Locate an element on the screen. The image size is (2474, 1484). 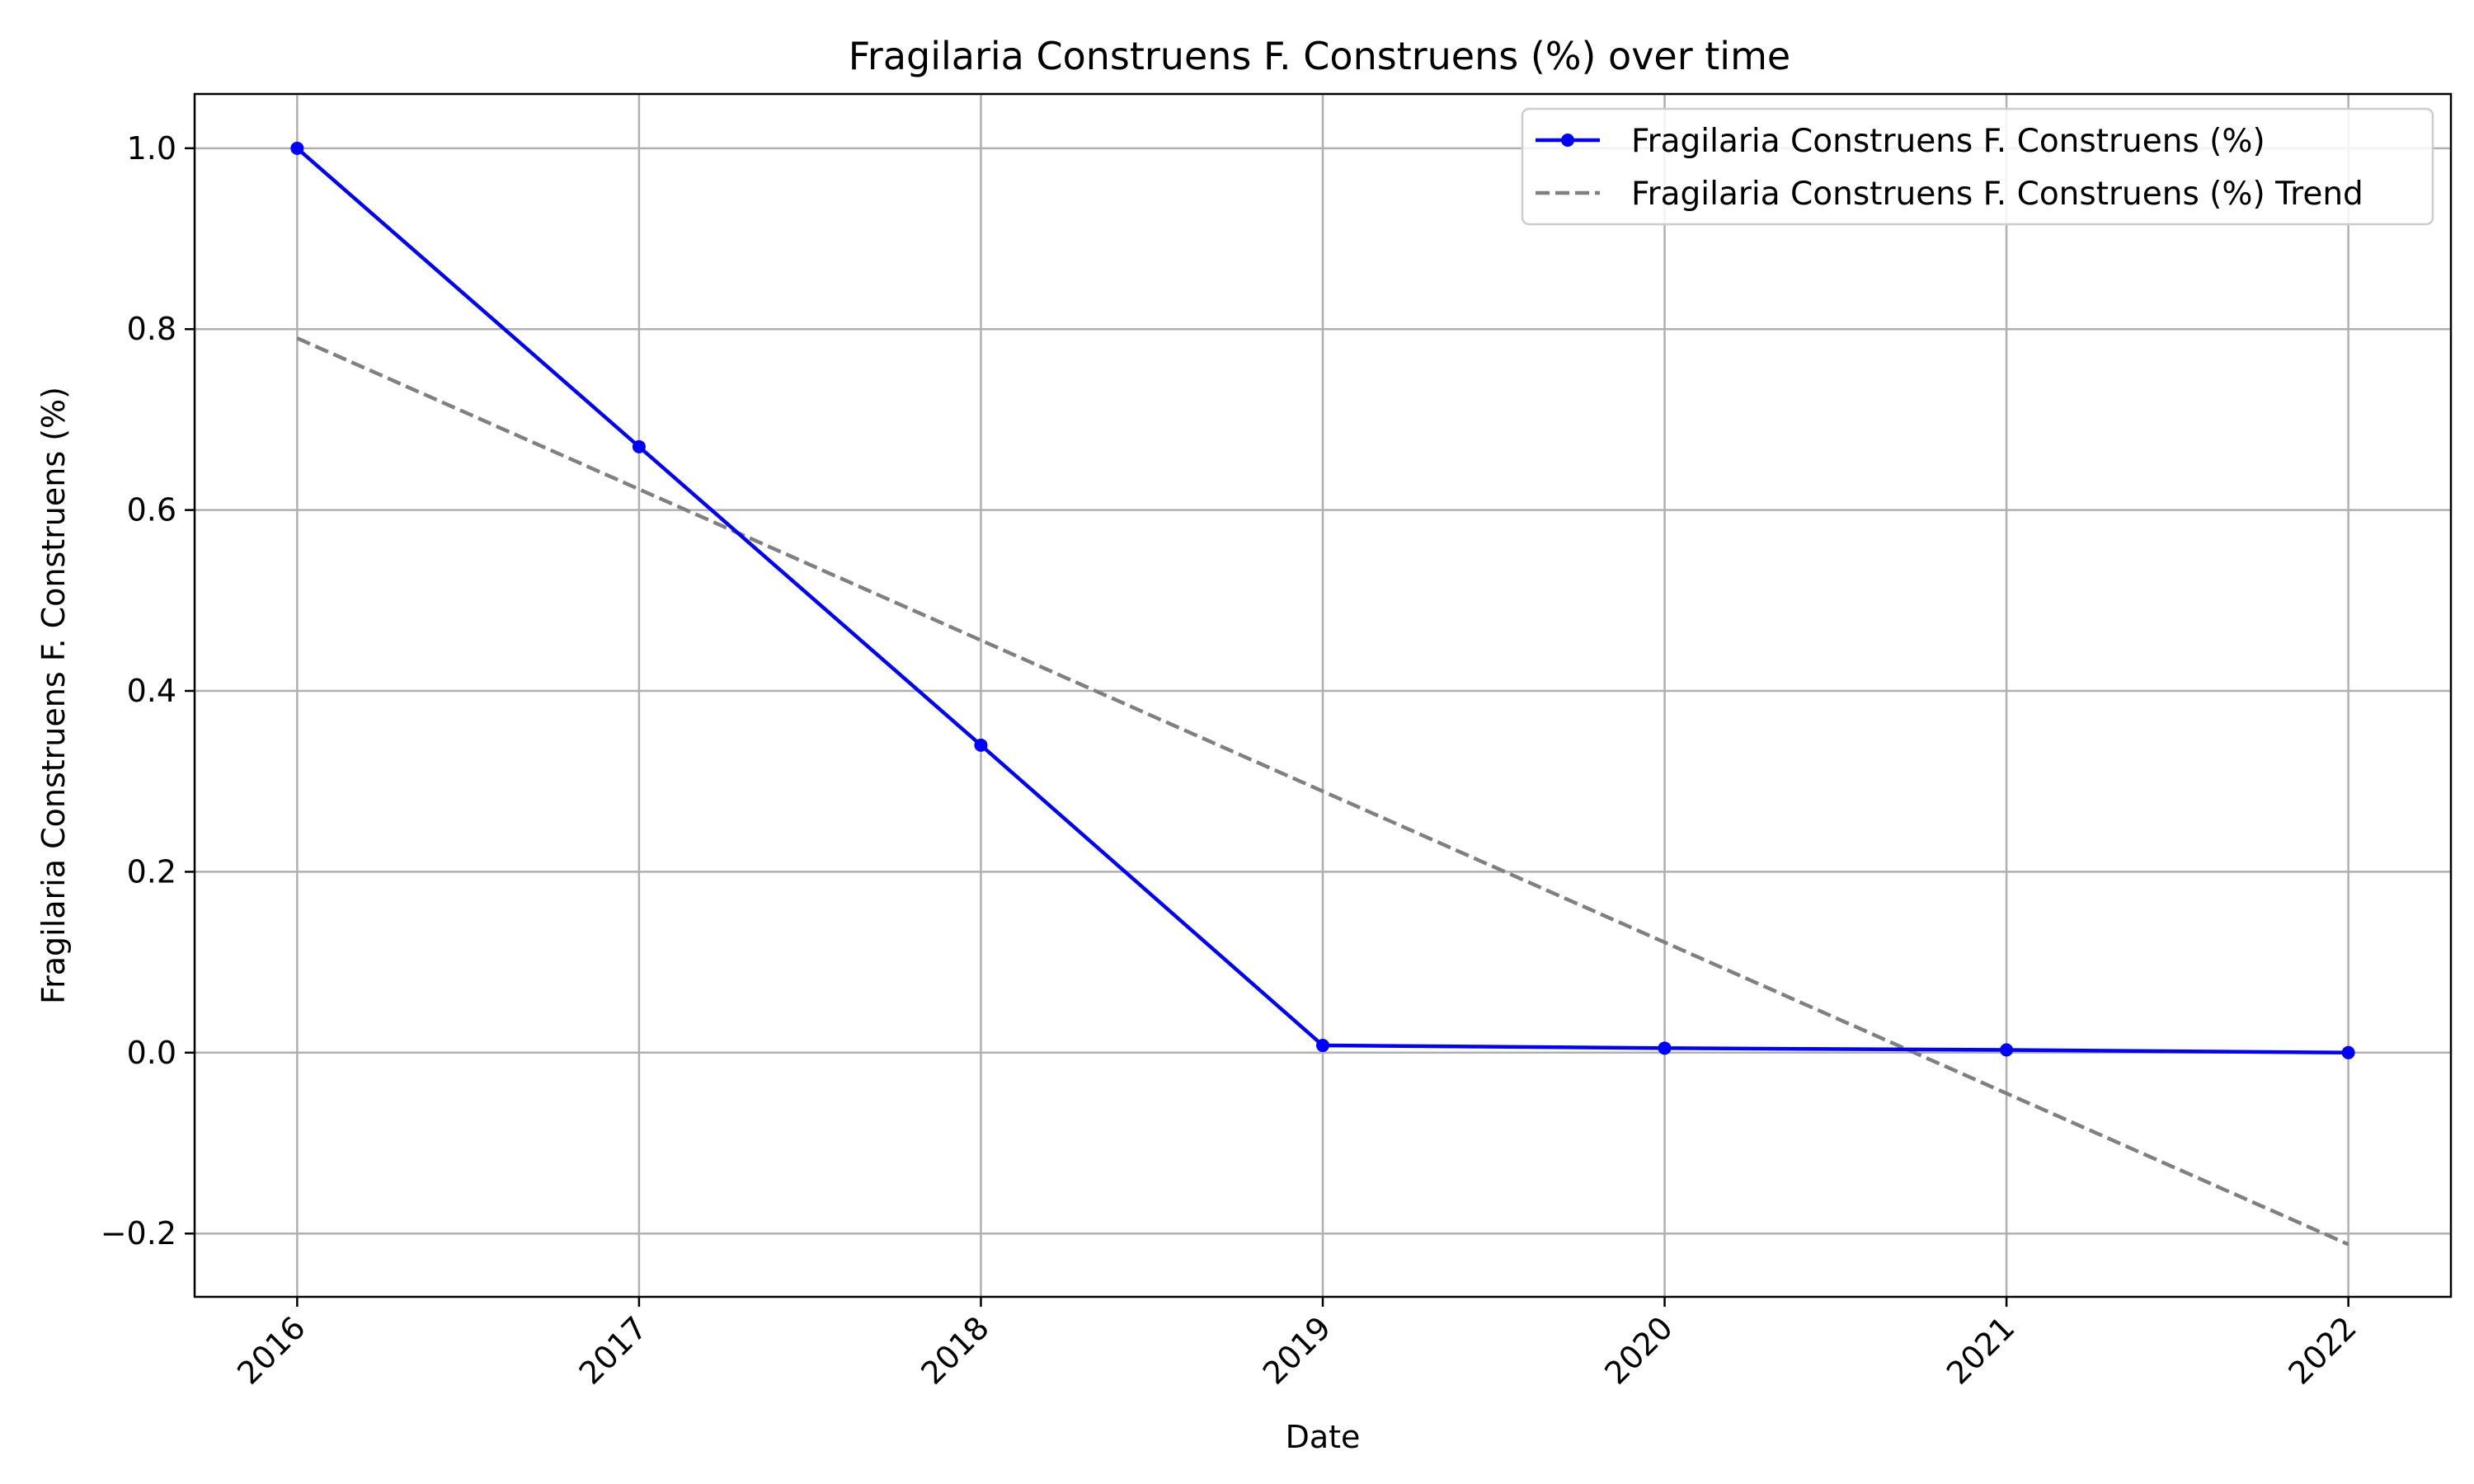
legend-marker is located at coordinates (1567, 140).